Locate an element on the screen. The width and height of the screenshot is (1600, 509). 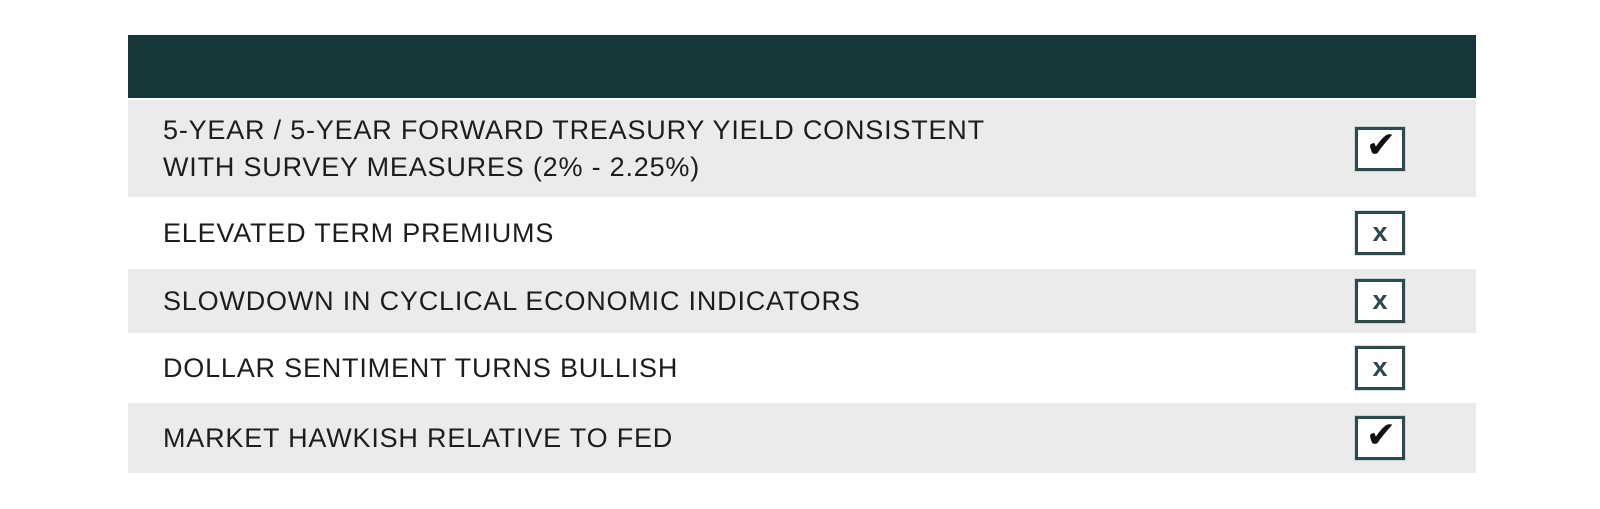
table-row: DOLLAR SENTIMENT TURNS BULLISH x is located at coordinates (802, 368).